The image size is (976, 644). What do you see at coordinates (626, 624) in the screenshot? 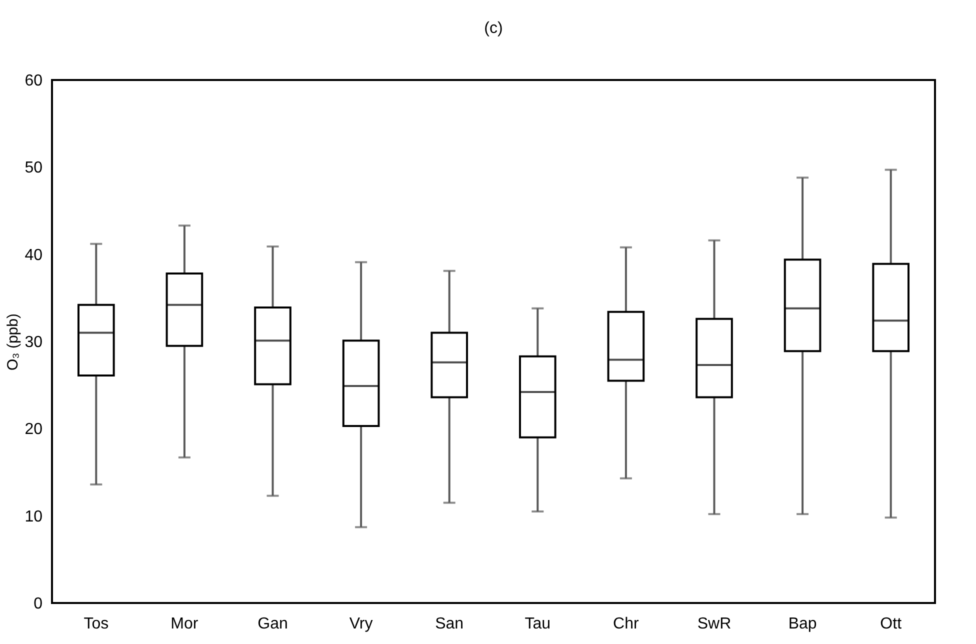
I see `x-tick-label: Chr` at bounding box center [626, 624].